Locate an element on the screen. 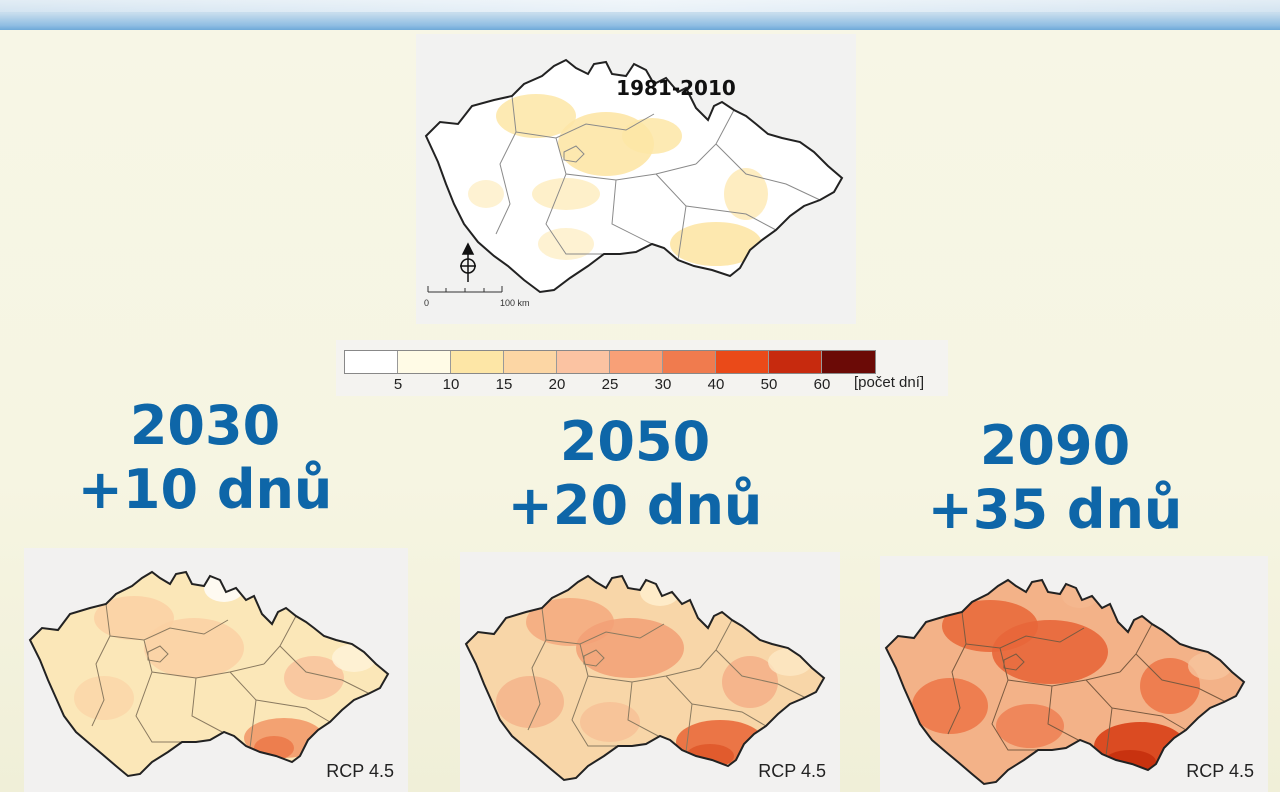 Image resolution: width=1280 pixels, height=792 pixels. projection-2090-heading: 2090 +35 dnů is located at coordinates (1055, 478).